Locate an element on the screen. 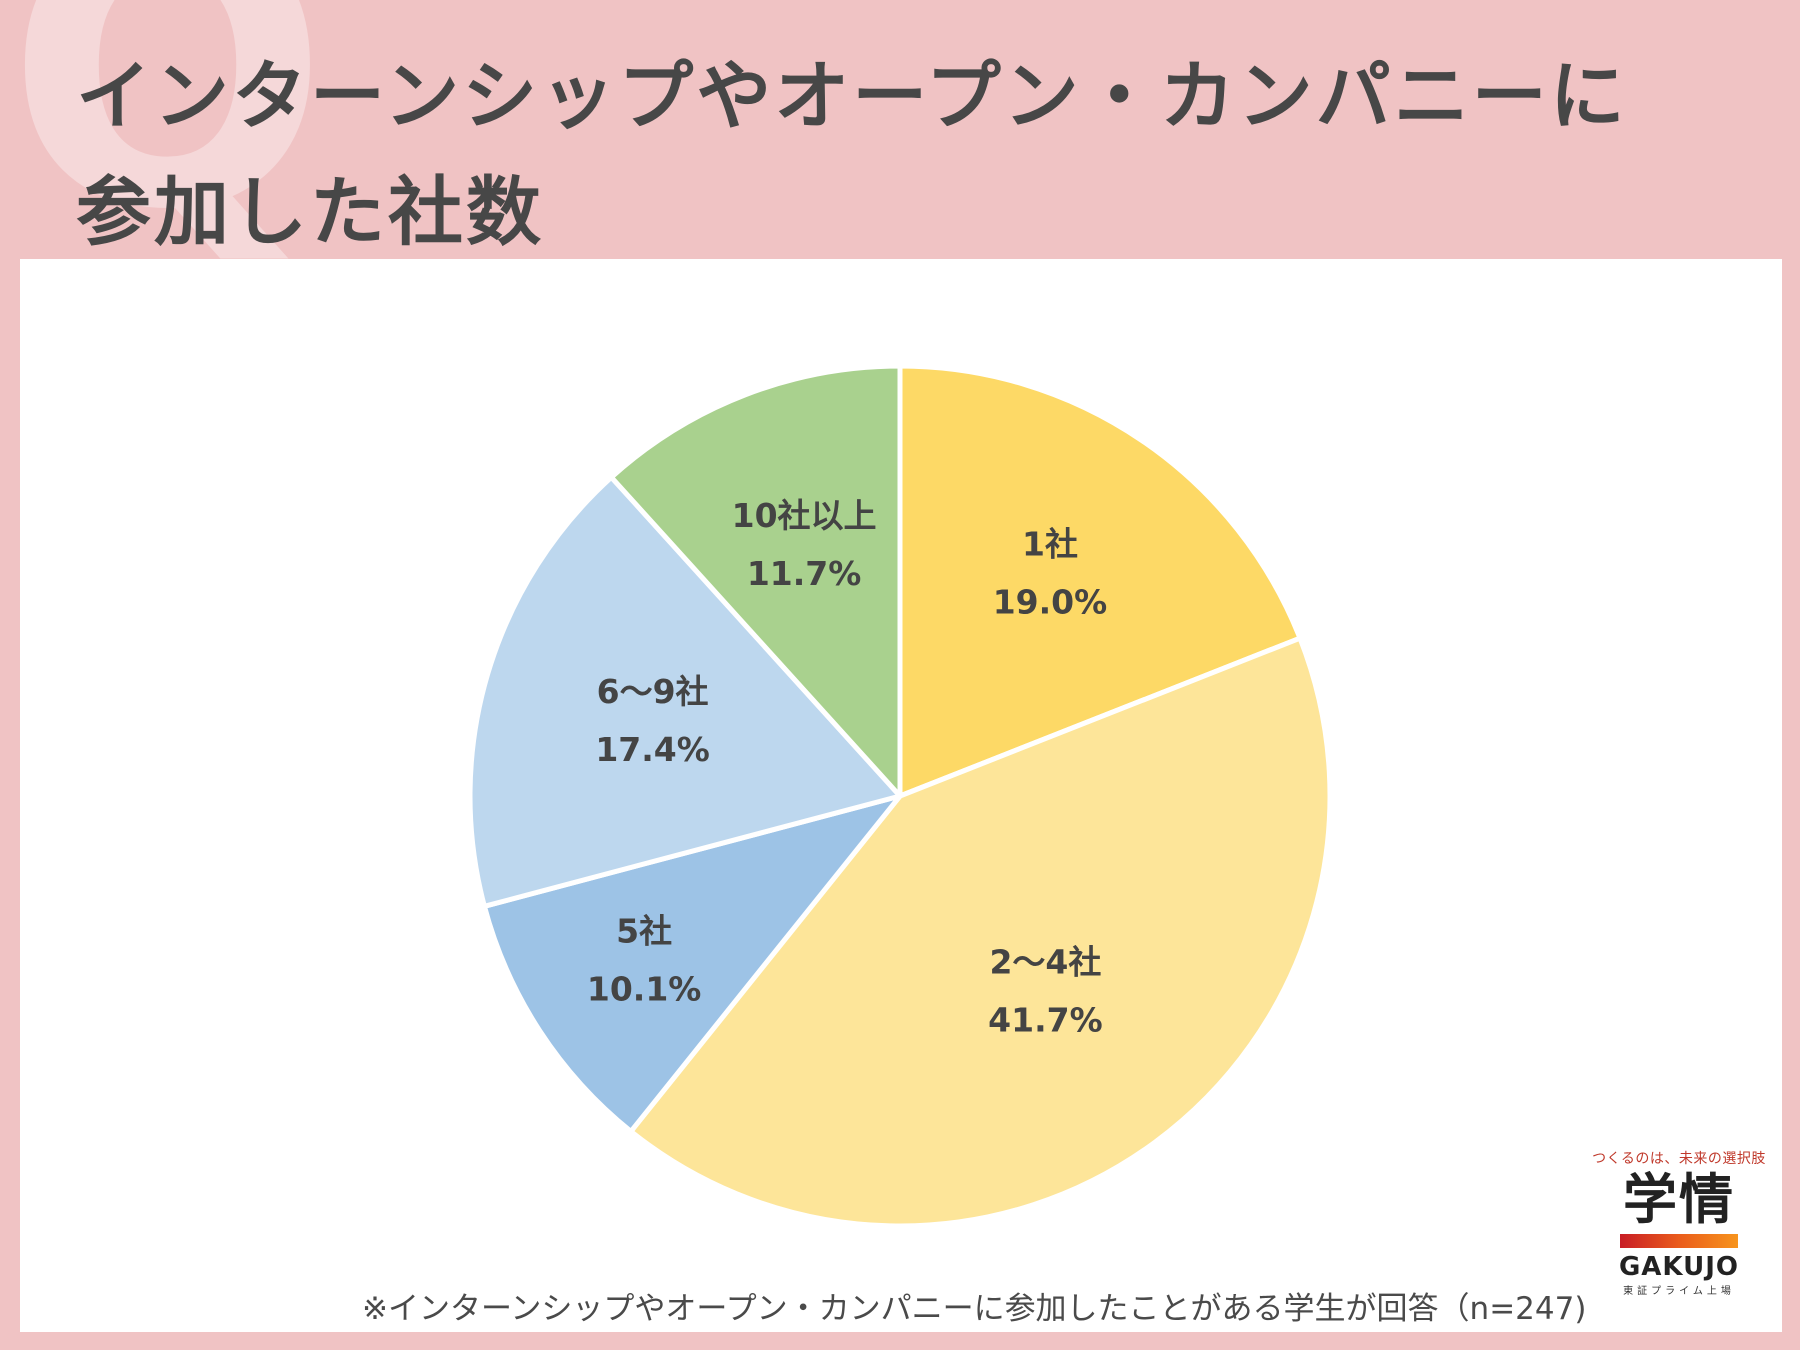 This screenshot has height=1350, width=1800. logo-sub: 東証プライム上場 is located at coordinates (1679, 1291).